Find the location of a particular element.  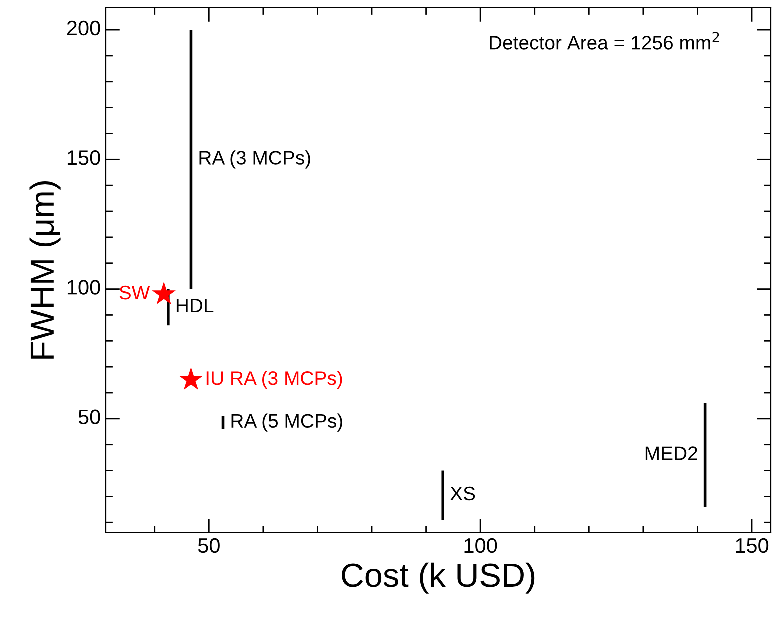

x-axis-title: Cost (k USD) is located at coordinates (438, 578).